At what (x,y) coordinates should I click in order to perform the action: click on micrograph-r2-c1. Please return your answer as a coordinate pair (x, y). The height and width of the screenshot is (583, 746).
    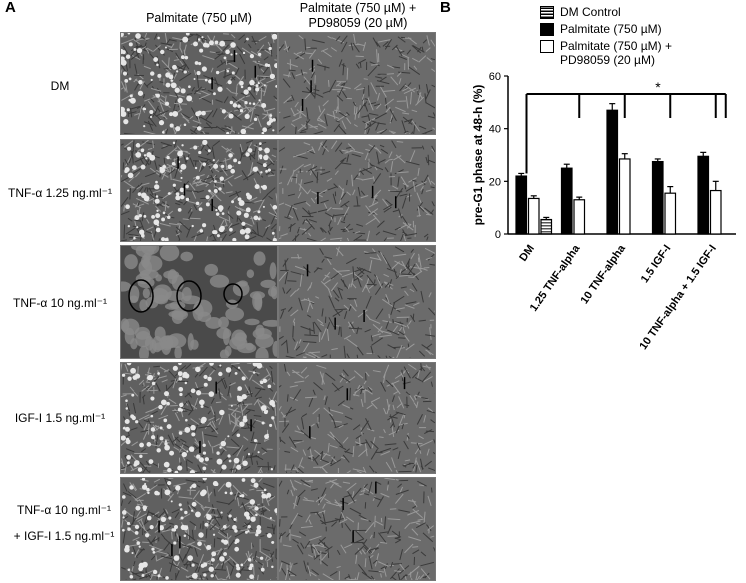
    Looking at the image, I should click on (199, 190).